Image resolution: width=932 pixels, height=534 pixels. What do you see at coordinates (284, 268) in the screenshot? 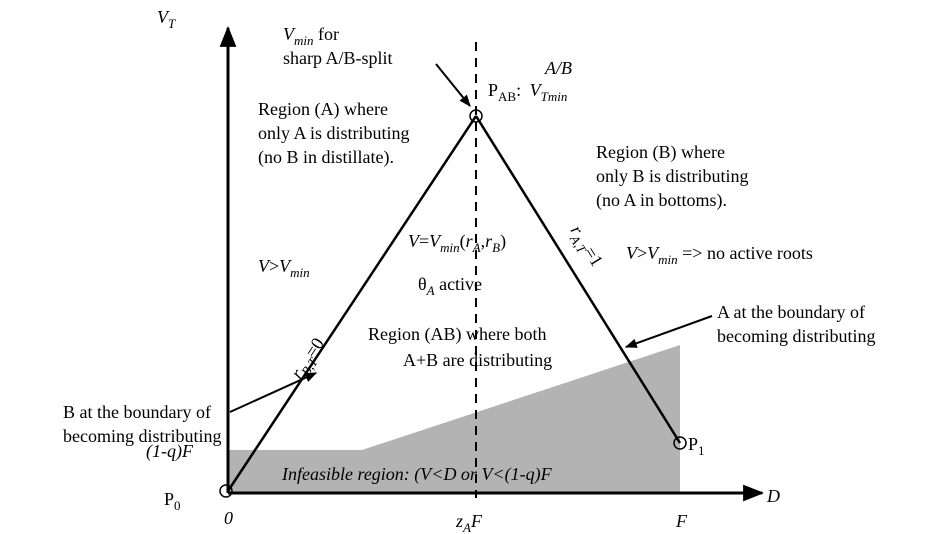
I see `left-condition: V>Vmin` at bounding box center [284, 268].